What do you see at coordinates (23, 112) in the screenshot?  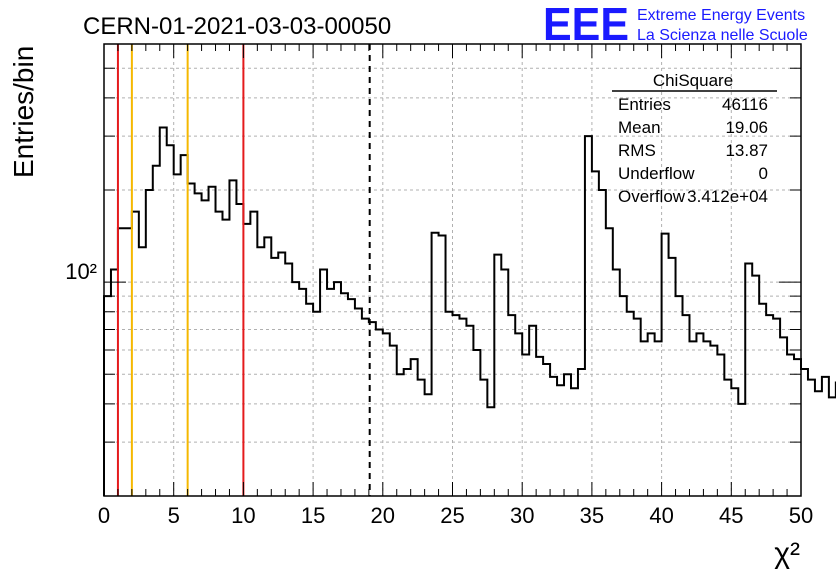 I see `y-axis-label: Entries/bin` at bounding box center [23, 112].